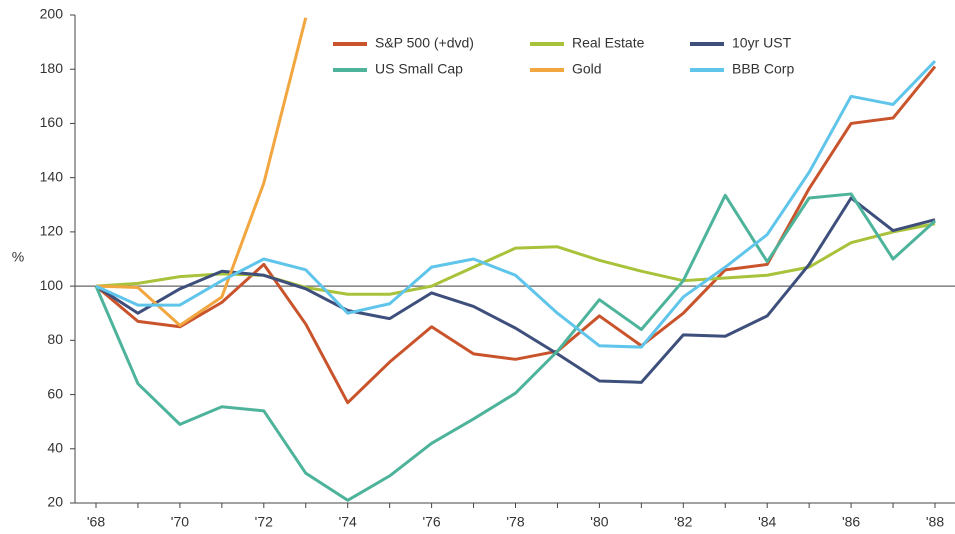 This screenshot has height=534, width=955. Describe the element at coordinates (608, 43) in the screenshot. I see `legend-label: Real Estate` at that location.